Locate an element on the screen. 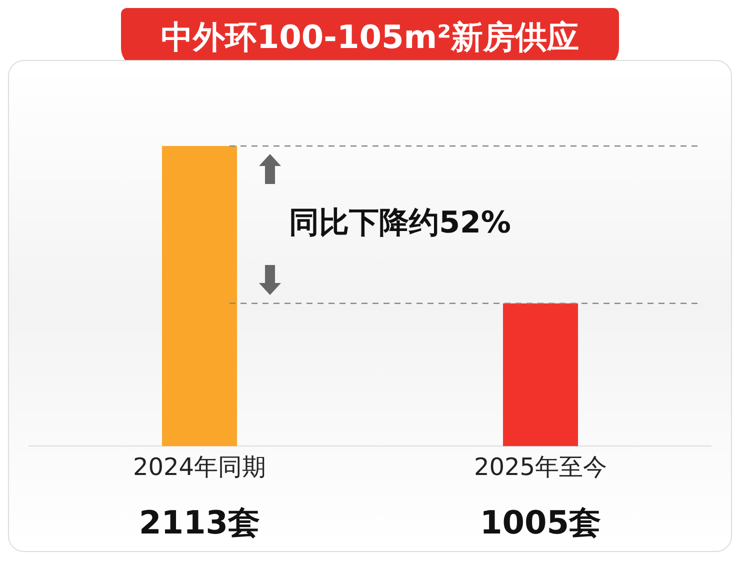 This screenshot has height=578, width=740. chart-title: 中外环100-105m²新房供应 is located at coordinates (370, 38).